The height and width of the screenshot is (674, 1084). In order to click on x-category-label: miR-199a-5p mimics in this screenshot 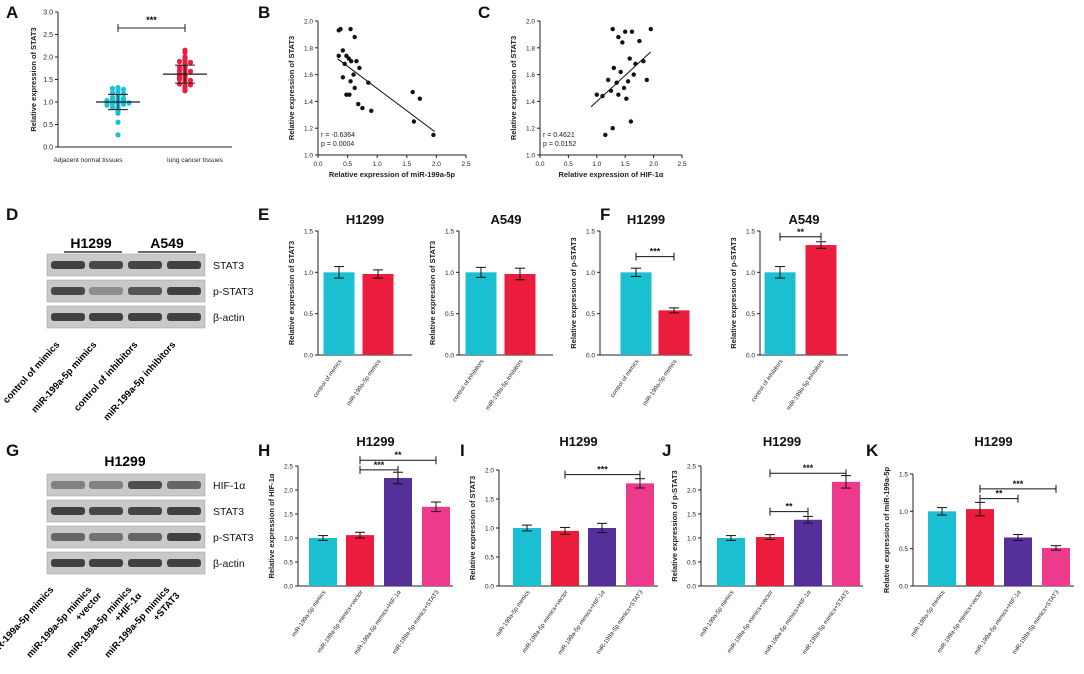, I will do `click(364, 383)`.